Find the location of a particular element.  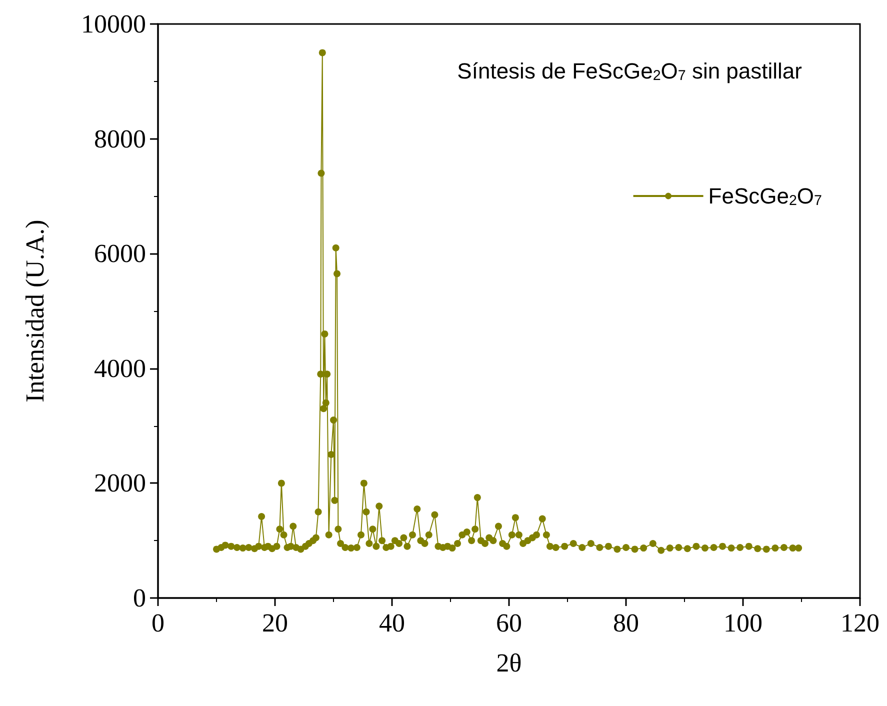

x-axis-title: 2θ is located at coordinates (509, 663).